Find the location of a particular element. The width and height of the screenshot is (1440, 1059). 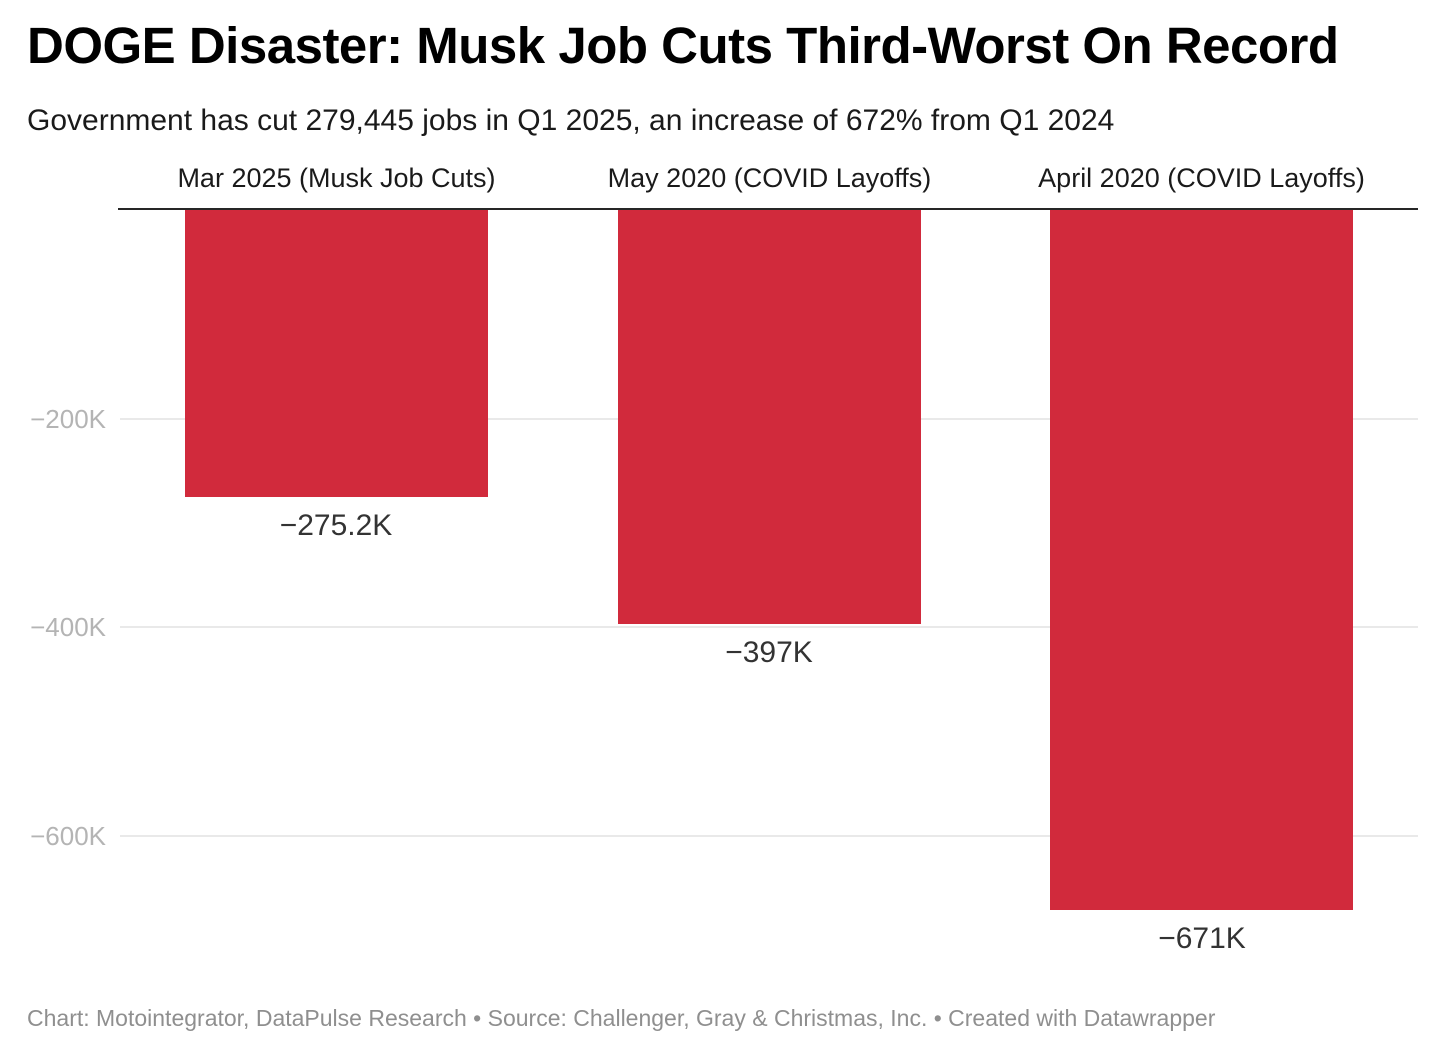

gridline-−400K is located at coordinates (769, 627).